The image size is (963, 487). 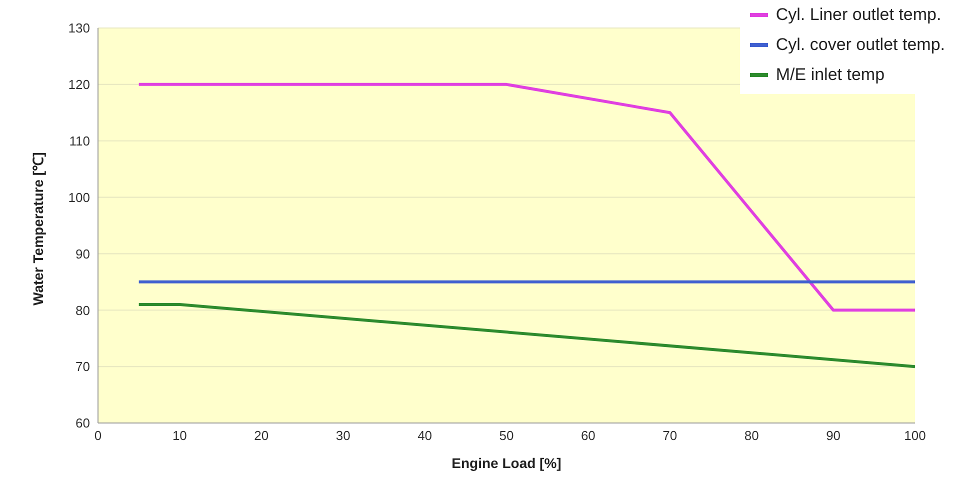 I want to click on x-tick-label: 50, so click(x=506, y=436).